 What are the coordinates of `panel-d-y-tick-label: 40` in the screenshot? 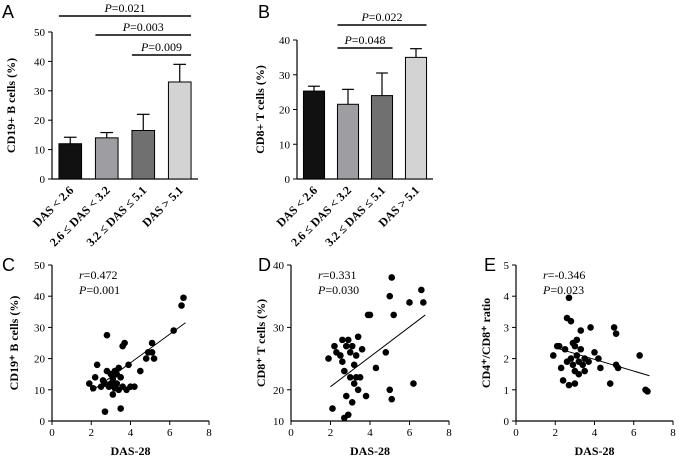 It's located at (279, 266).